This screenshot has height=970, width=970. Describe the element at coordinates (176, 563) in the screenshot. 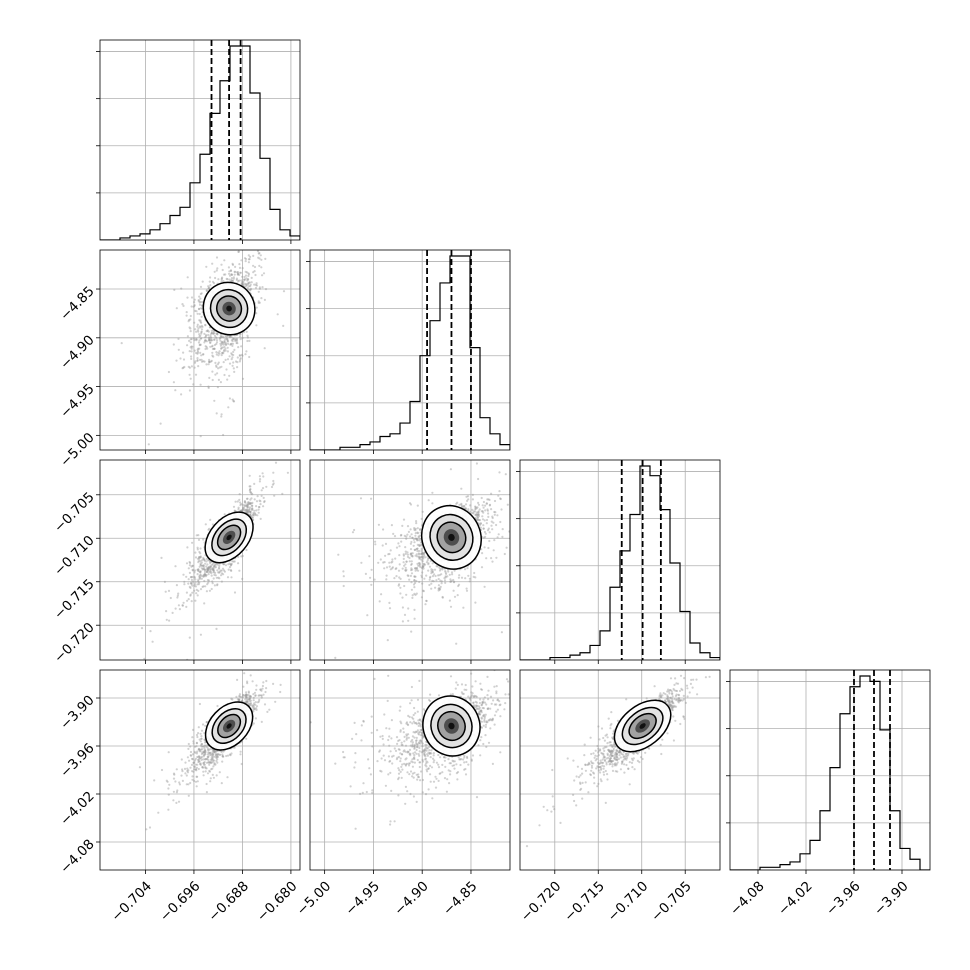

I see `panel-2-0: −0.720−0.715−0.710−0.705` at that location.